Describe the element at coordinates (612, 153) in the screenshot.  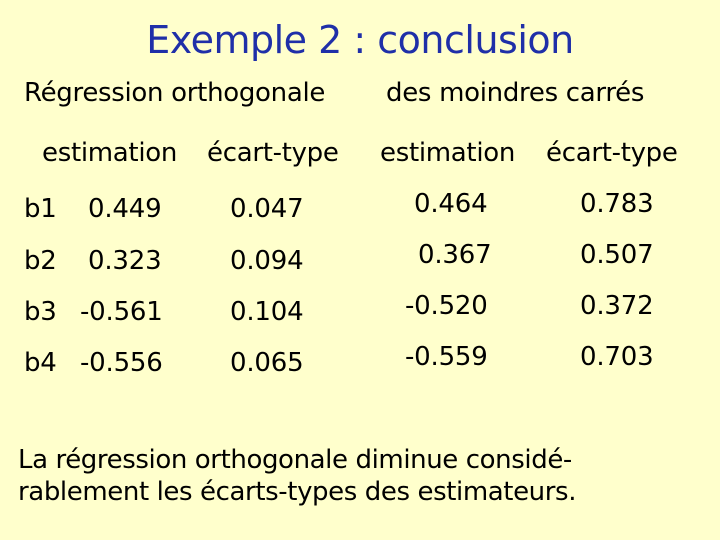
I see `column-header-ls-stddev: écart-type` at that location.